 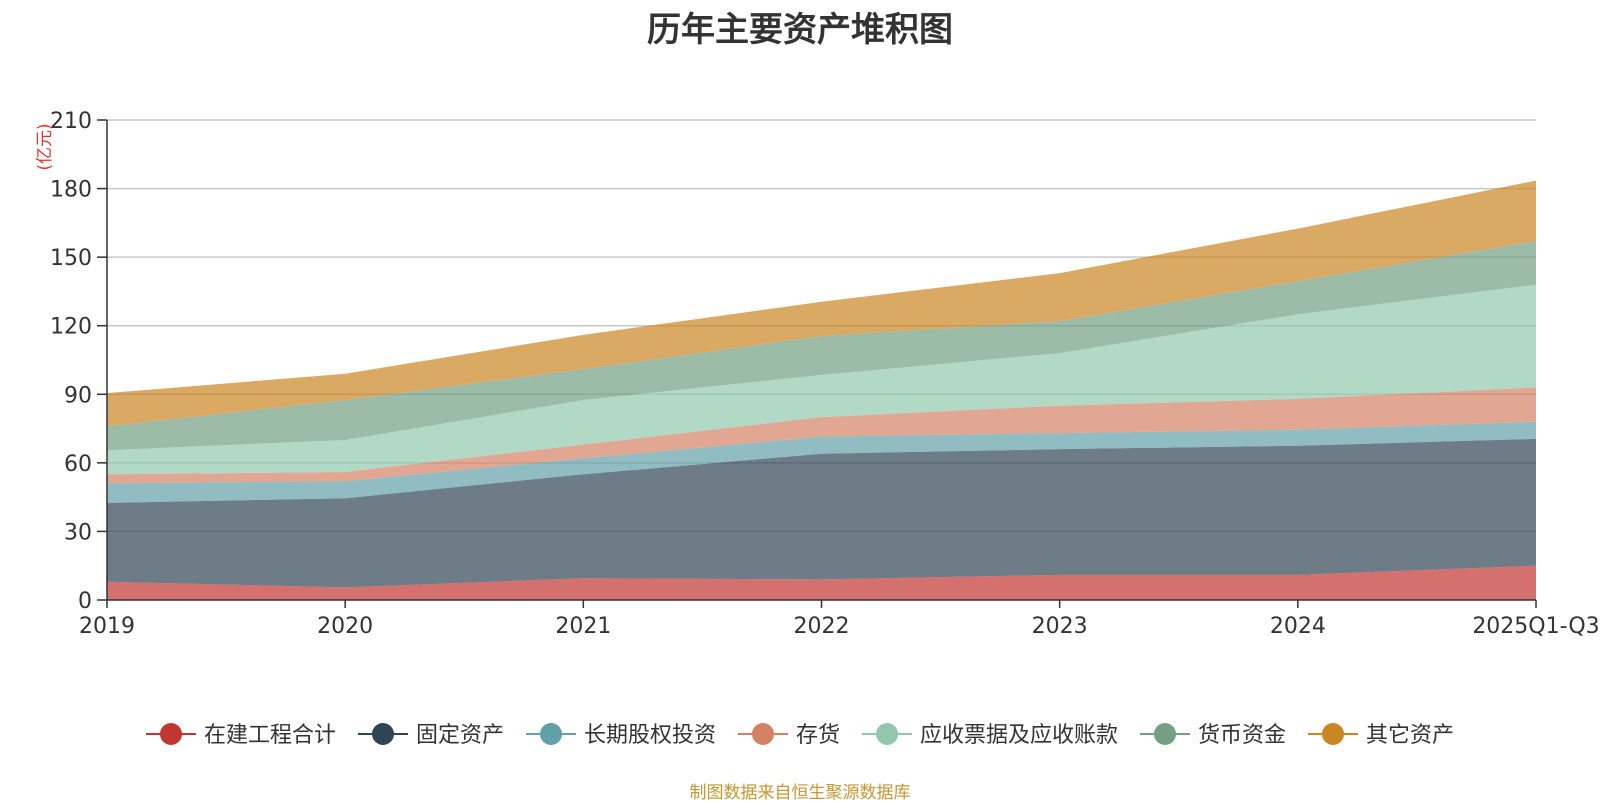 What do you see at coordinates (78, 464) in the screenshot?
I see `y-tick-label: 60` at bounding box center [78, 464].